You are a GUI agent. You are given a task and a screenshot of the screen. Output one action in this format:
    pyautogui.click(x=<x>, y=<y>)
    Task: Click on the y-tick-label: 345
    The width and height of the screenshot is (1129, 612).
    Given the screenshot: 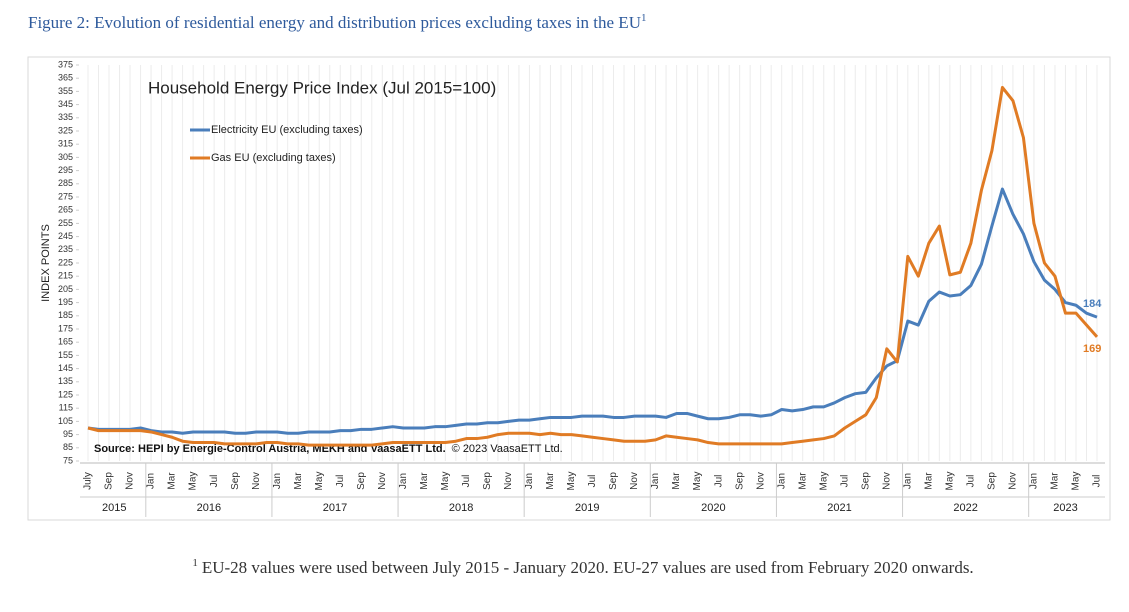 What is the action you would take?
    pyautogui.click(x=65, y=104)
    